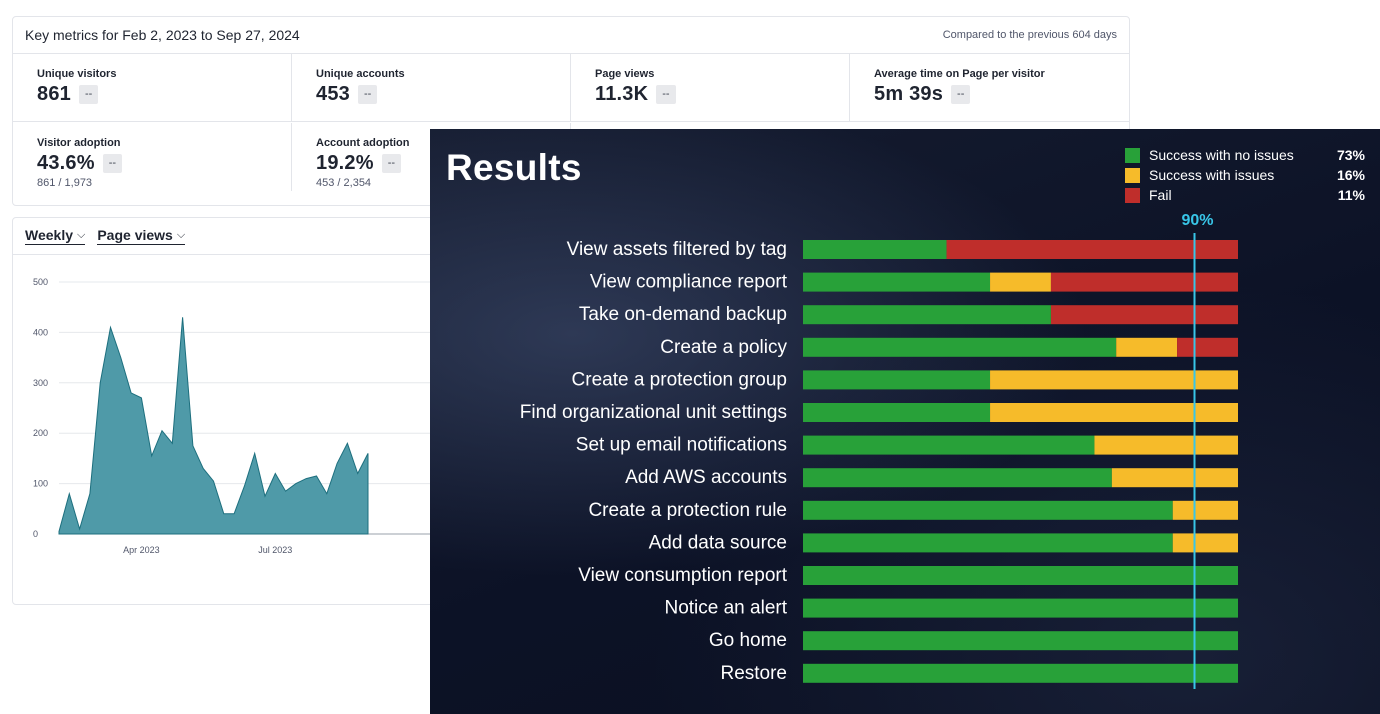  What do you see at coordinates (514, 167) in the screenshot?
I see `results-title: Results` at bounding box center [514, 167].